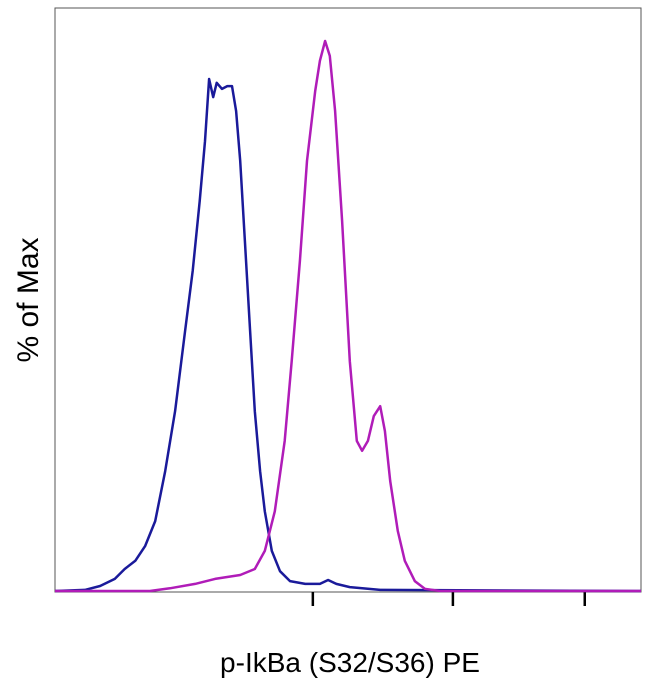  What do you see at coordinates (350, 662) in the screenshot?
I see `x-axis-label: p-IkBa (S32/S36) PE` at bounding box center [350, 662].